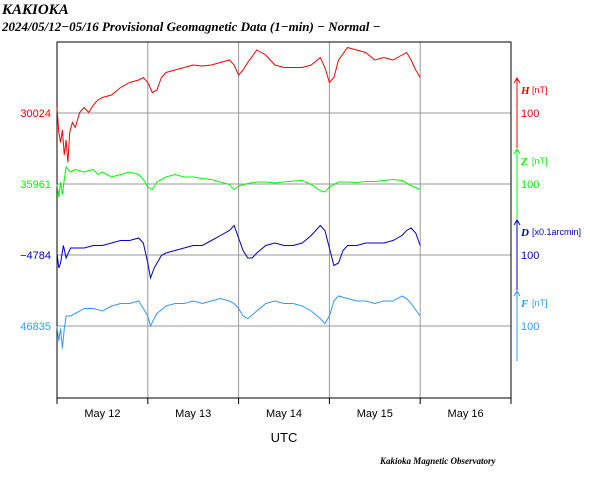  I want to click on chart-title: KAKIOKA, so click(35, 10).